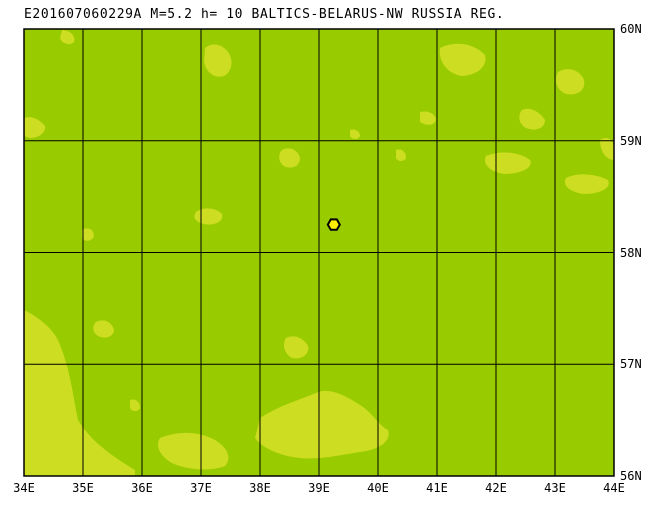  What do you see at coordinates (631, 364) in the screenshot?
I see `latitude-label: 57N` at bounding box center [631, 364].